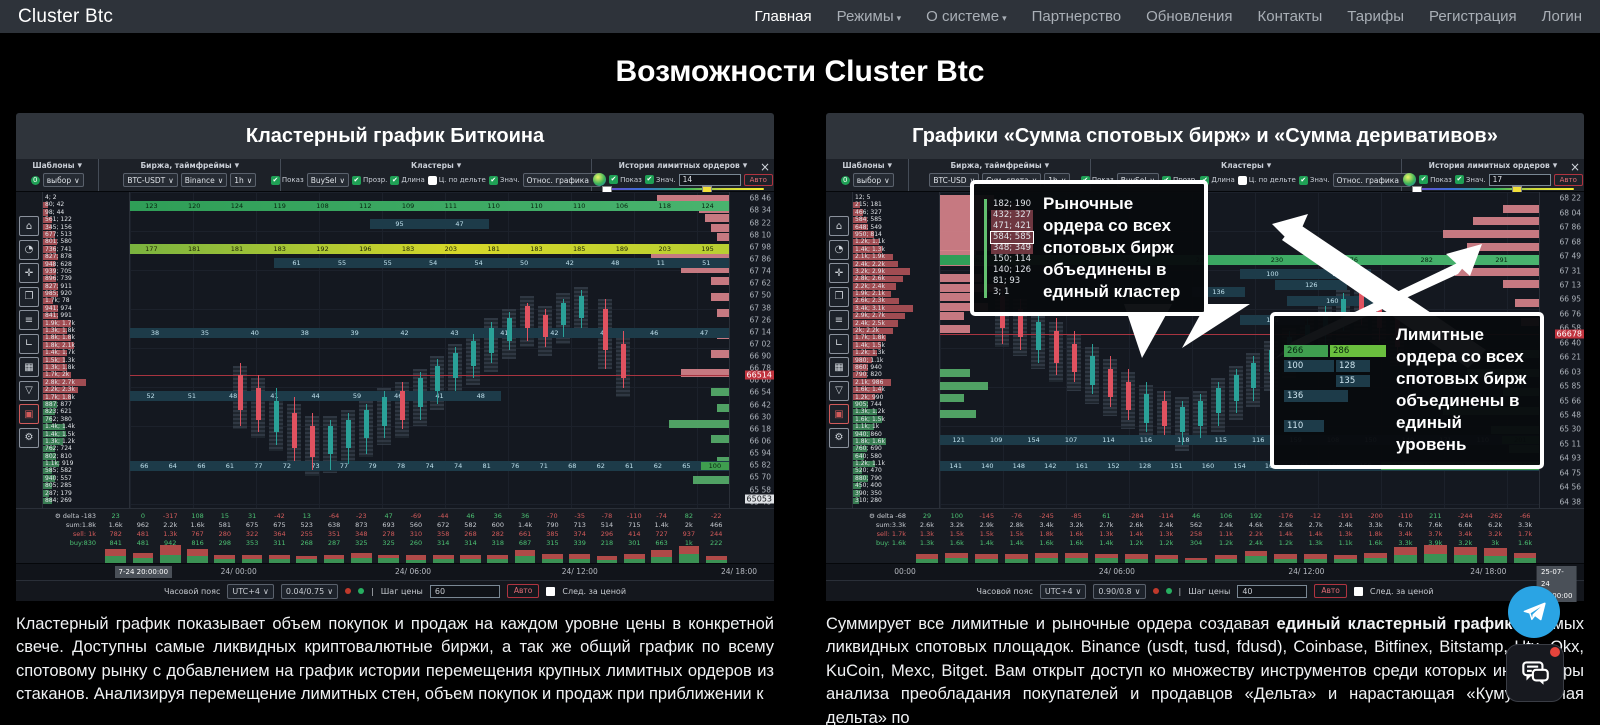  Describe the element at coordinates (1110, 383) in the screenshot. I see `candle-body` at that location.